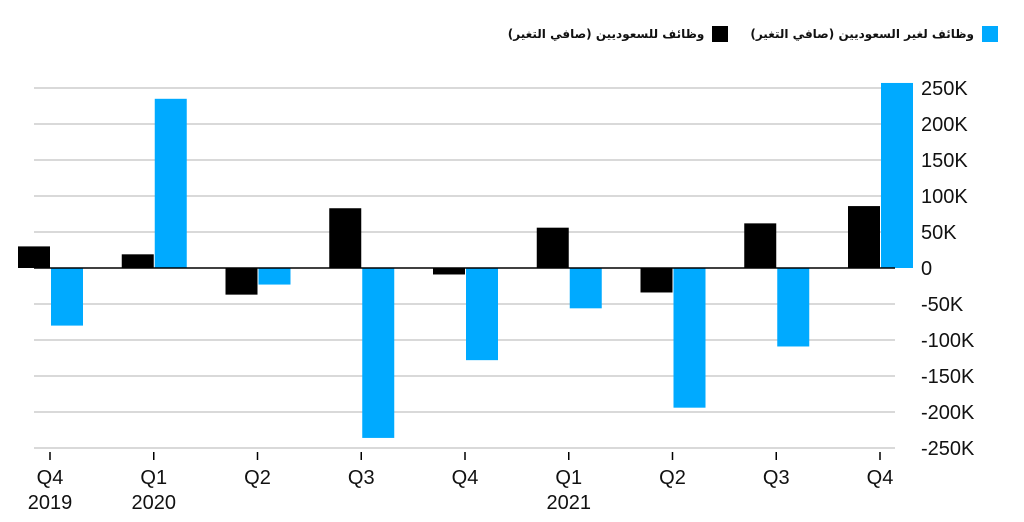  What do you see at coordinates (948, 413) in the screenshot?
I see `y-tick-label: -200K` at bounding box center [948, 413].